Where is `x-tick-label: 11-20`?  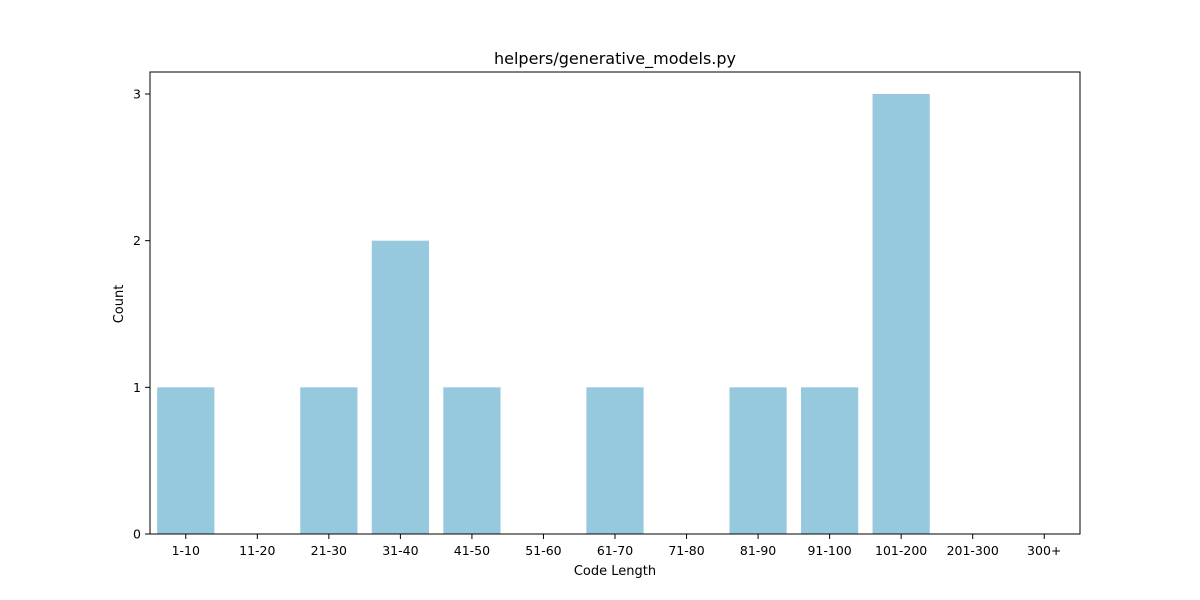 x-tick-label: 11-20 is located at coordinates (257, 550).